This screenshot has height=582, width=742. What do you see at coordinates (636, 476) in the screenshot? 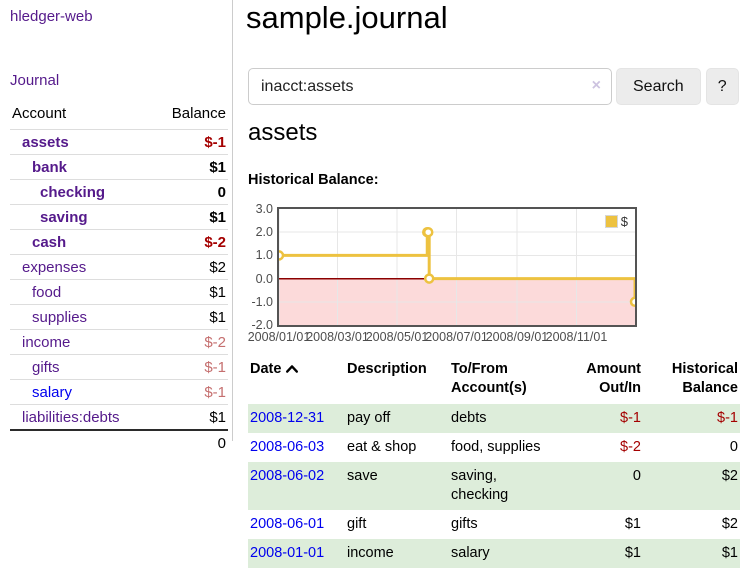
I see `transaction-amount: 0` at bounding box center [636, 476].